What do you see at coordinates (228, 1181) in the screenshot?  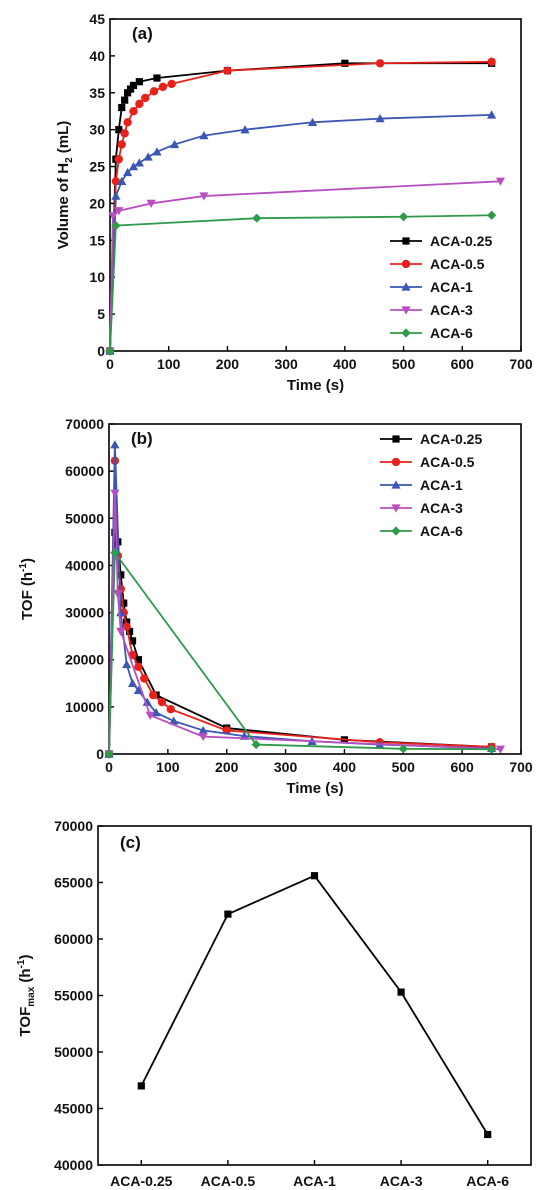 I see `category-label: ACA-0.5` at bounding box center [228, 1181].